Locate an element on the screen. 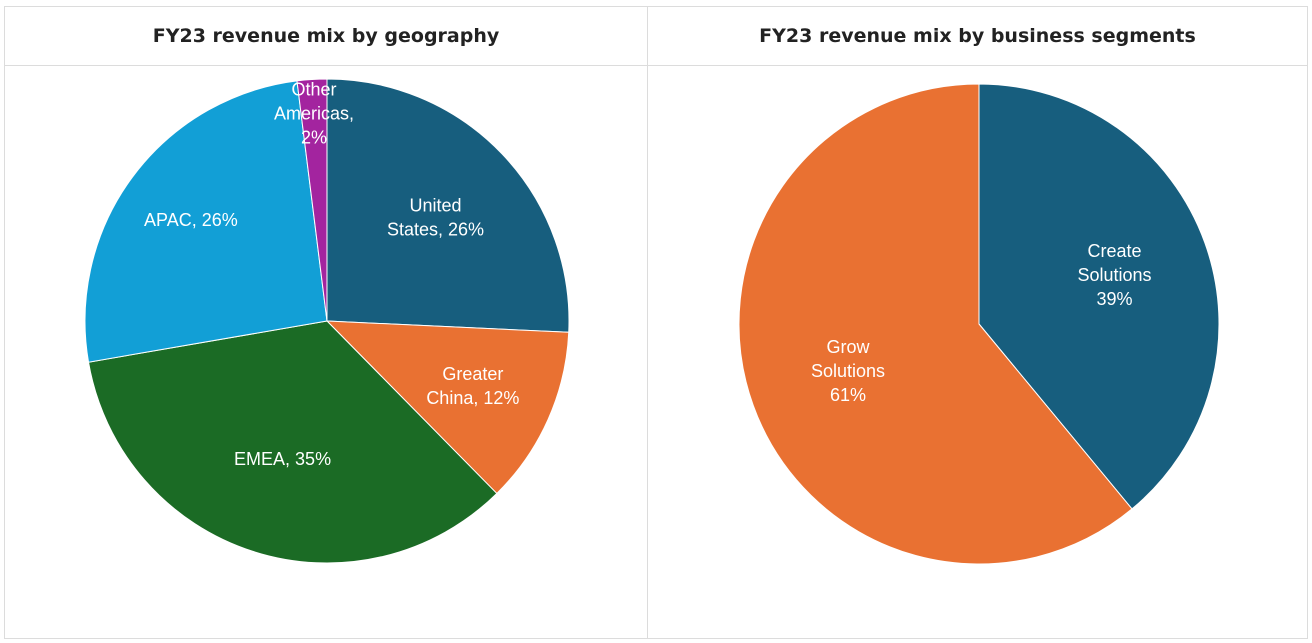 The width and height of the screenshot is (1312, 643). pie-slice-apac is located at coordinates (206, 221).